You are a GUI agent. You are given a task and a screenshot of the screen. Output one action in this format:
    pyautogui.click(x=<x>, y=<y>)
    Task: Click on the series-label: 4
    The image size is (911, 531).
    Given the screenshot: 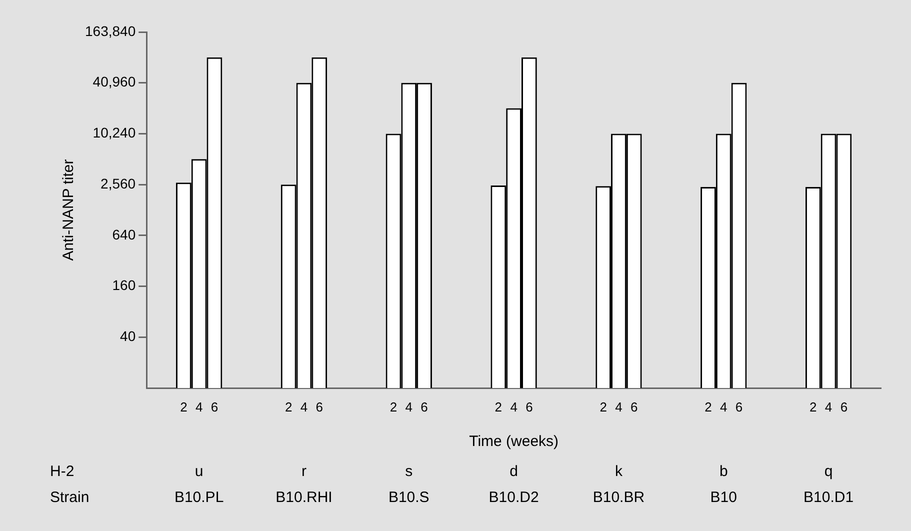 What is the action you would take?
    pyautogui.click(x=199, y=407)
    